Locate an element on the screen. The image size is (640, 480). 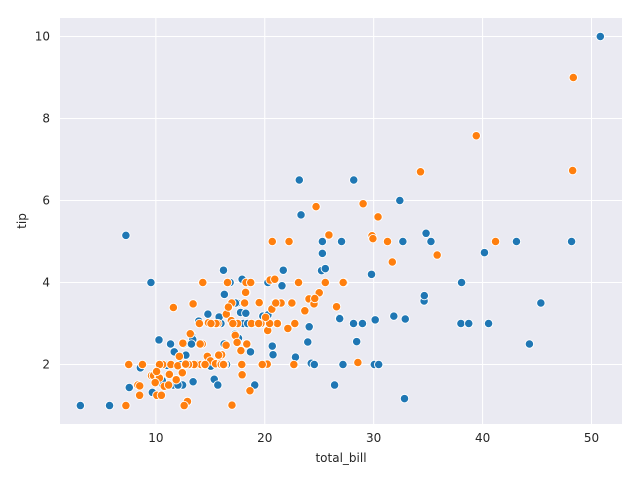
x-tick-label: 30 is located at coordinates (373, 438).